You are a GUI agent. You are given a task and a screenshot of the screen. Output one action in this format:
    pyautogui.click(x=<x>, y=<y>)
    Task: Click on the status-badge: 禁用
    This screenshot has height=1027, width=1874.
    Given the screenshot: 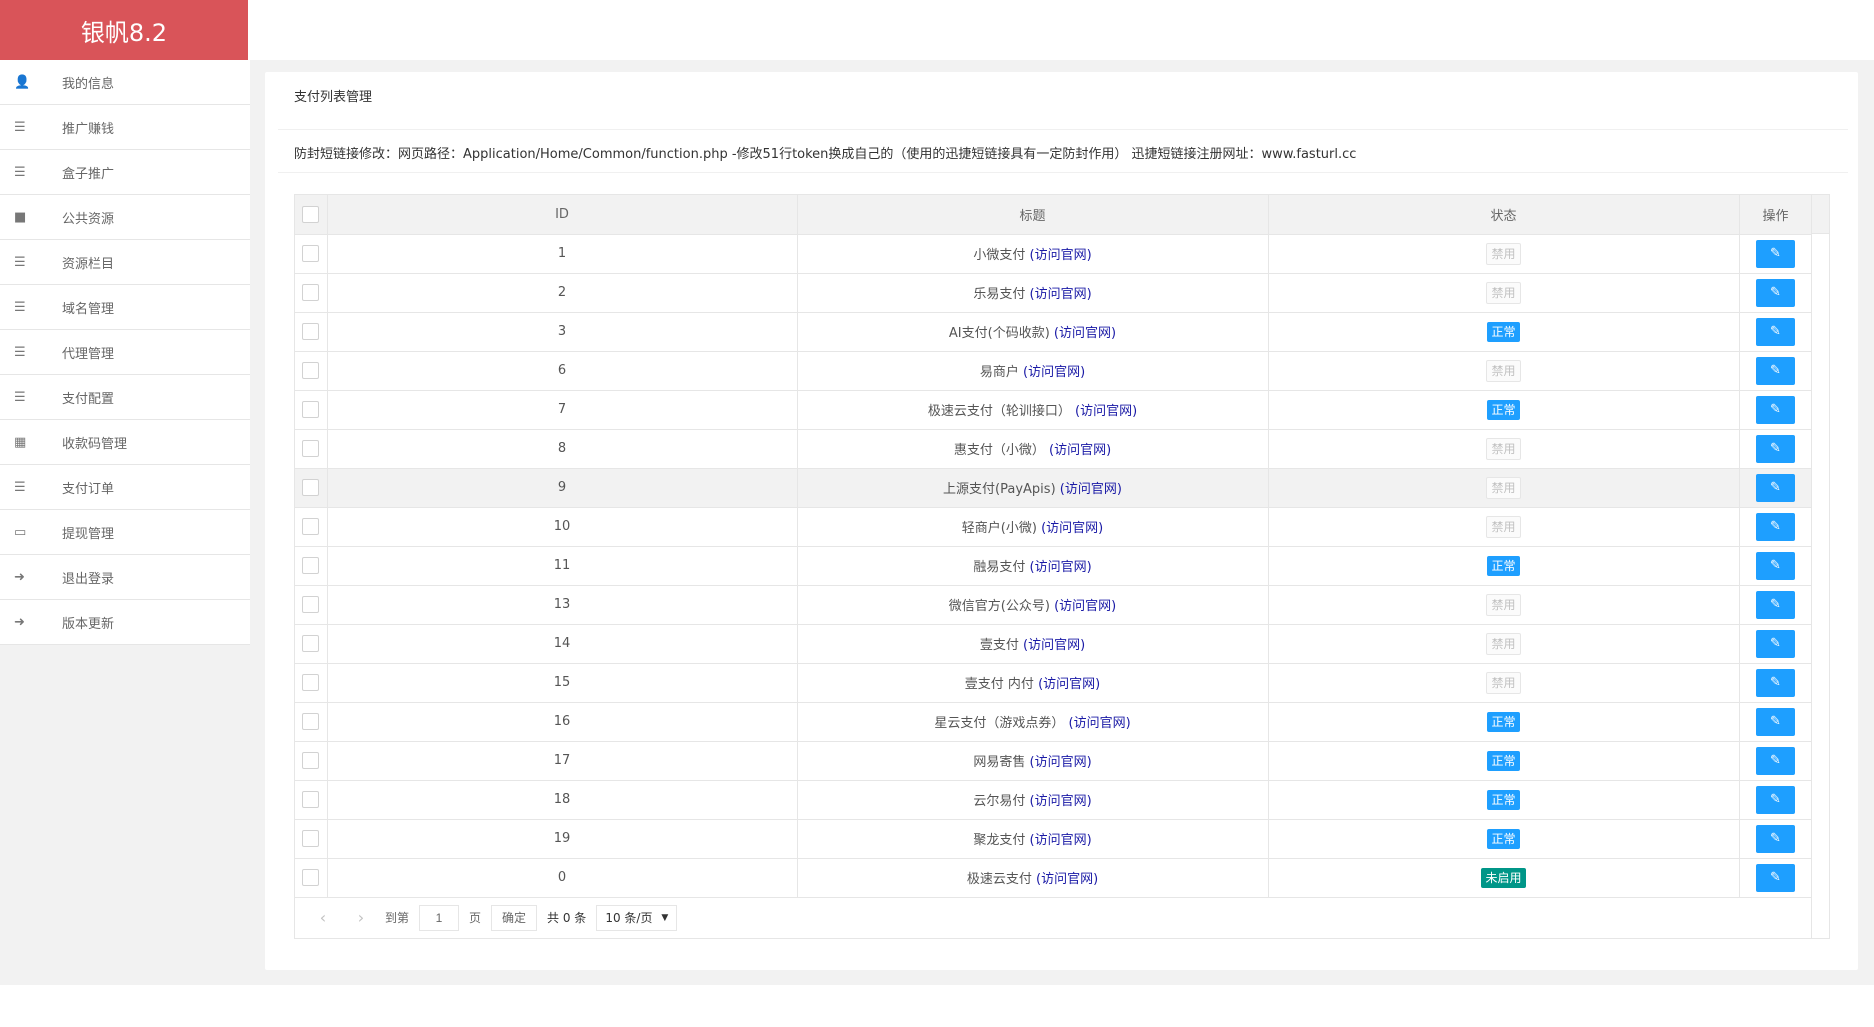 What is the action you would take?
    pyautogui.click(x=1503, y=292)
    